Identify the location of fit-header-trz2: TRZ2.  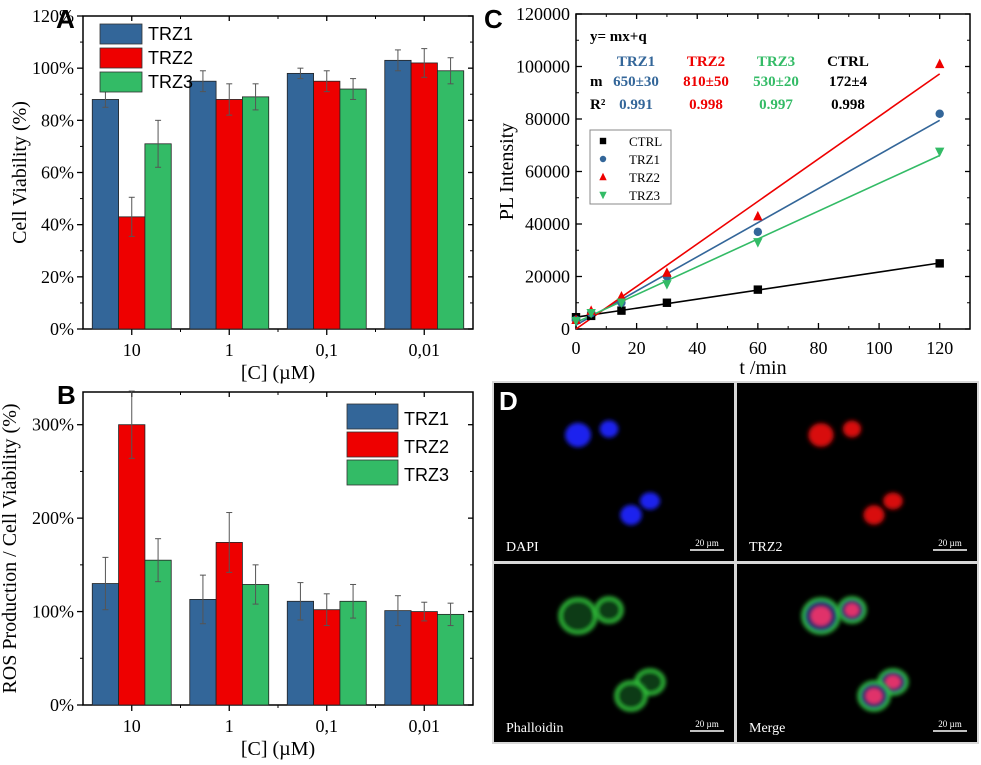
(706, 62).